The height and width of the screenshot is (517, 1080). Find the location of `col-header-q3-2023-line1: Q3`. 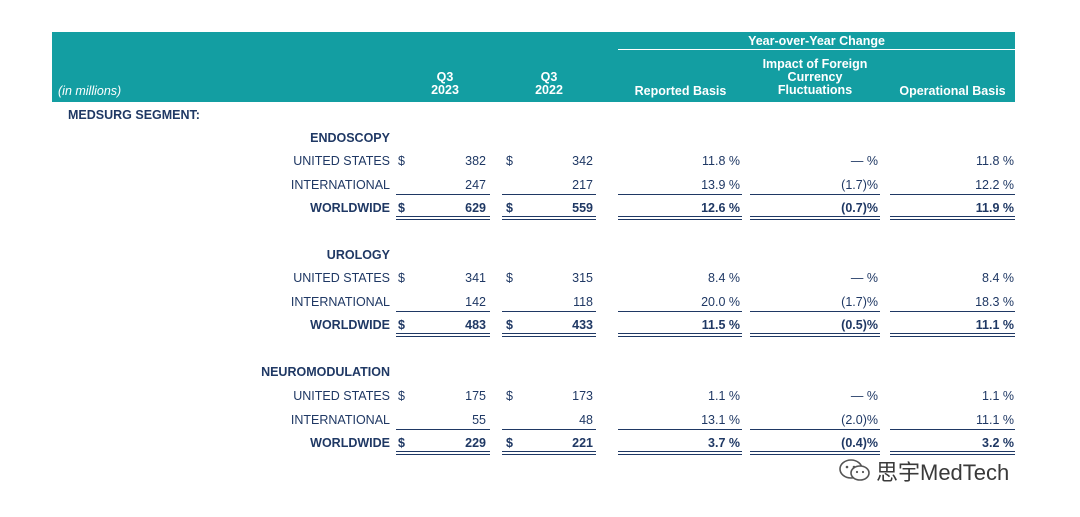

col-header-q3-2023-line1: Q3 is located at coordinates (445, 77).